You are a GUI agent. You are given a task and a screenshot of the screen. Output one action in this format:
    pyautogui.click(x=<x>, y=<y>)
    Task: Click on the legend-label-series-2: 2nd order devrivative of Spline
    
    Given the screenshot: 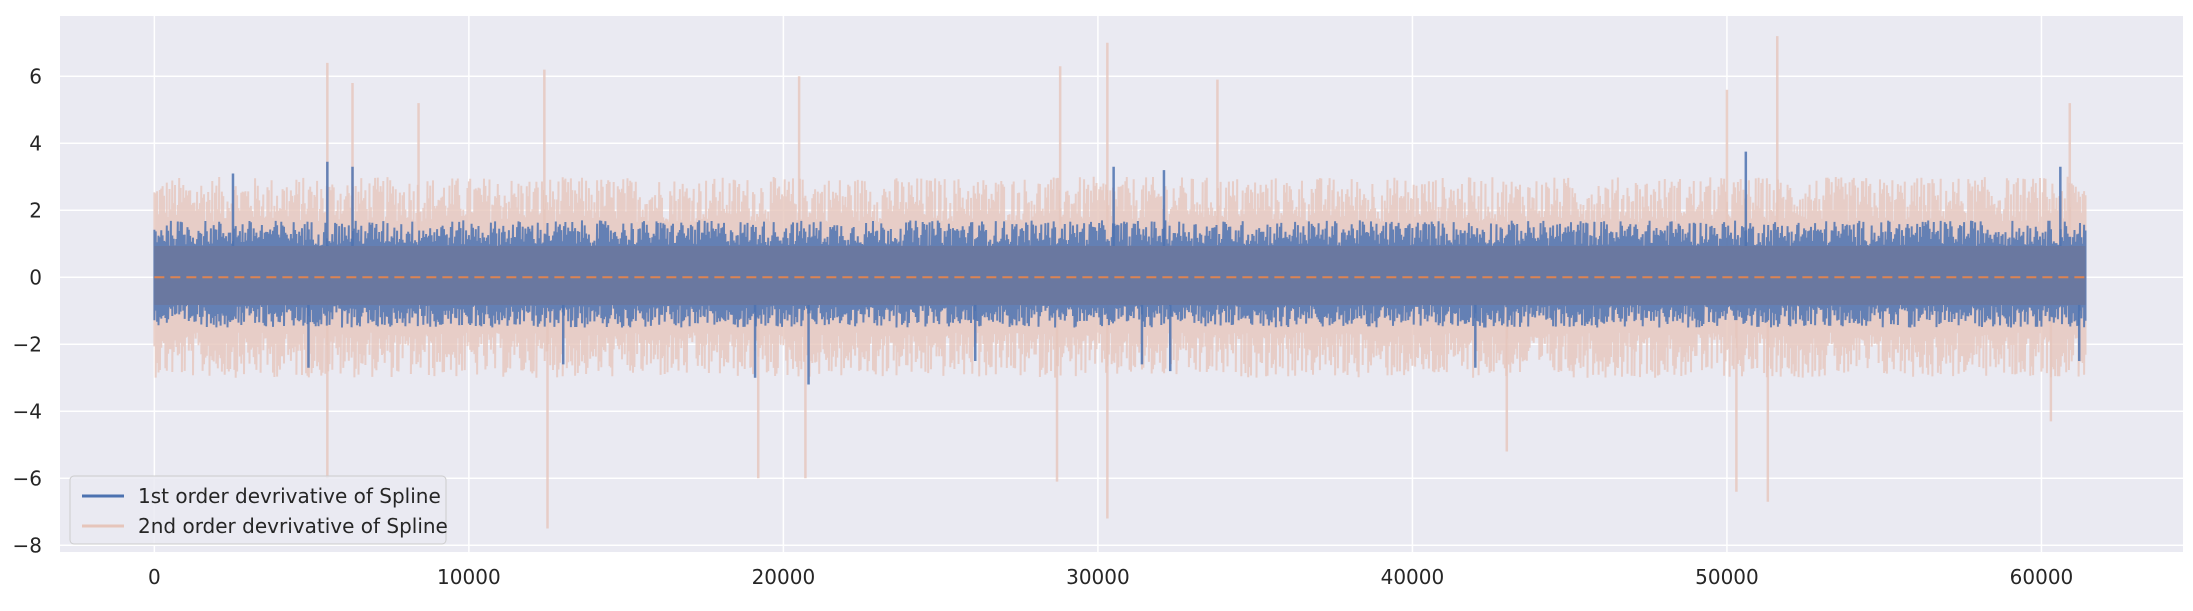 What is the action you would take?
    pyautogui.click(x=293, y=526)
    